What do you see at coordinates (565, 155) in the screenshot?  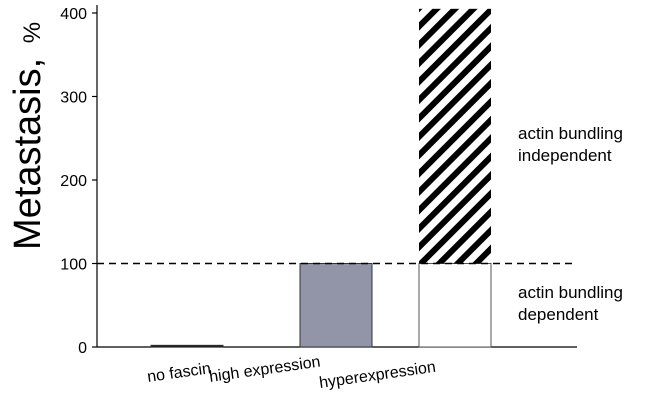 I see `annotation-line: independent` at bounding box center [565, 155].